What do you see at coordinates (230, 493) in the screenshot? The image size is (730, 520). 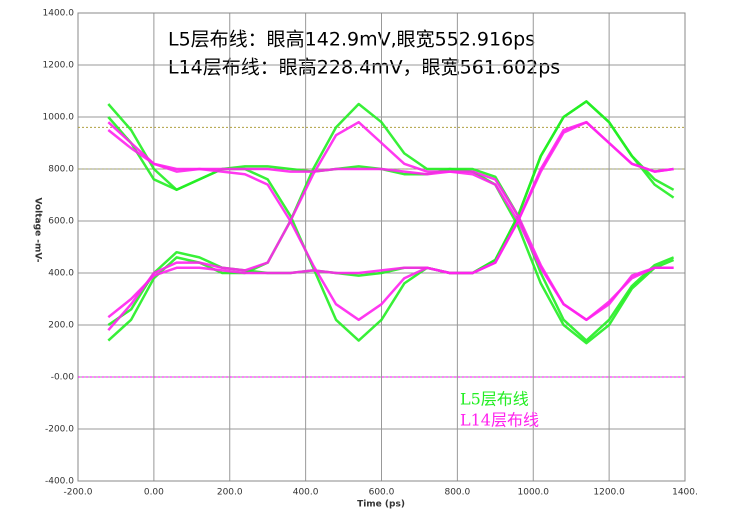 I see `x-tick-label: 200.0` at bounding box center [230, 493].